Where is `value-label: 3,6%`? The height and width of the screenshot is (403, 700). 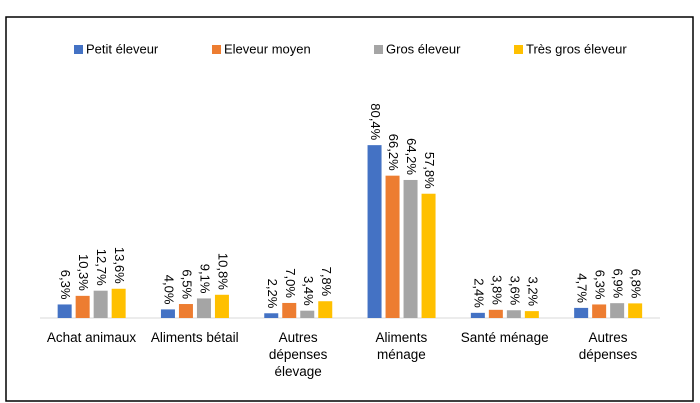 value-label: 3,6% is located at coordinates (514, 291).